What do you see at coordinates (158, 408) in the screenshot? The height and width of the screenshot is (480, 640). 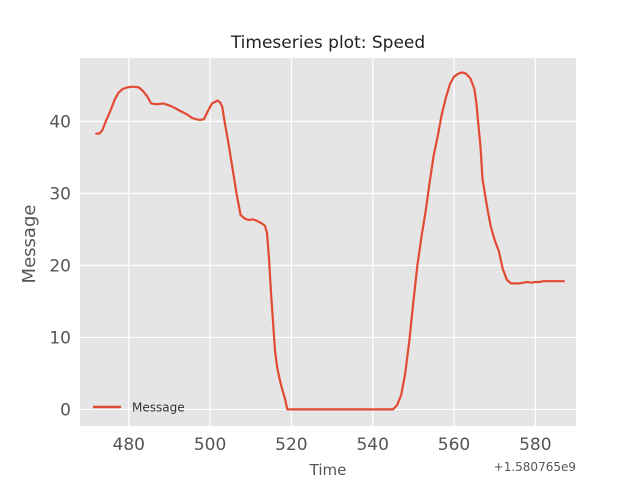 I see `legend-label: Message` at bounding box center [158, 408].